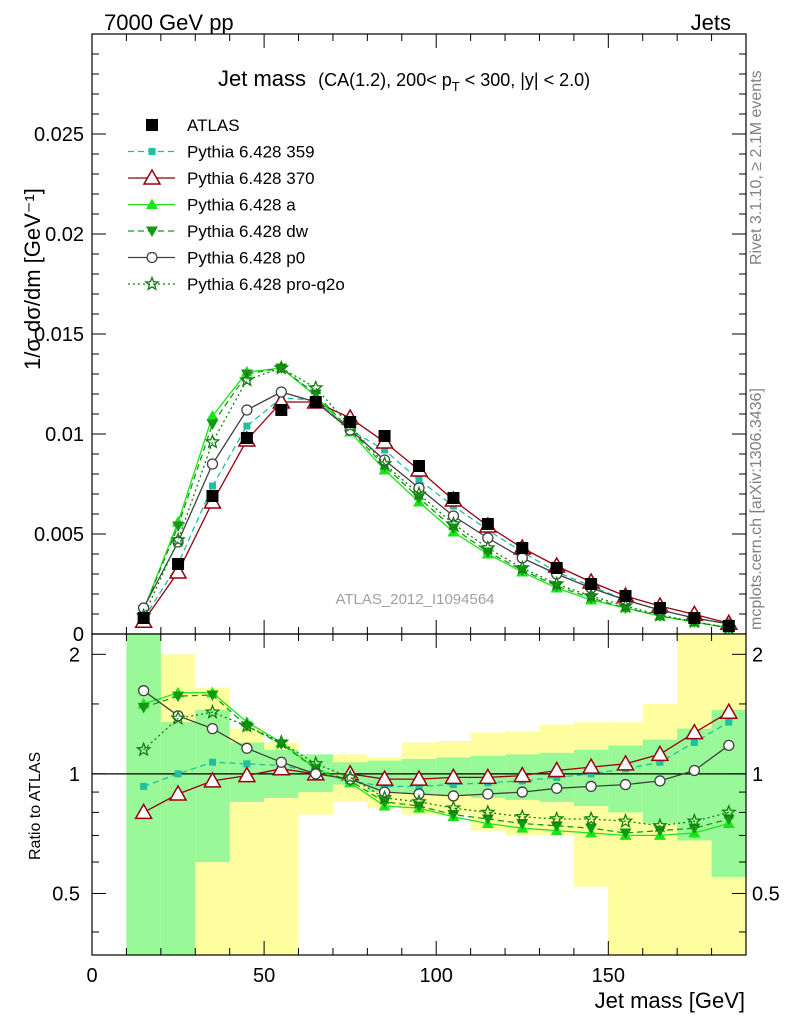 The width and height of the screenshot is (786, 1024). I want to click on ratio-y-axis-label: Ratio to ATLAS, so click(35, 806).